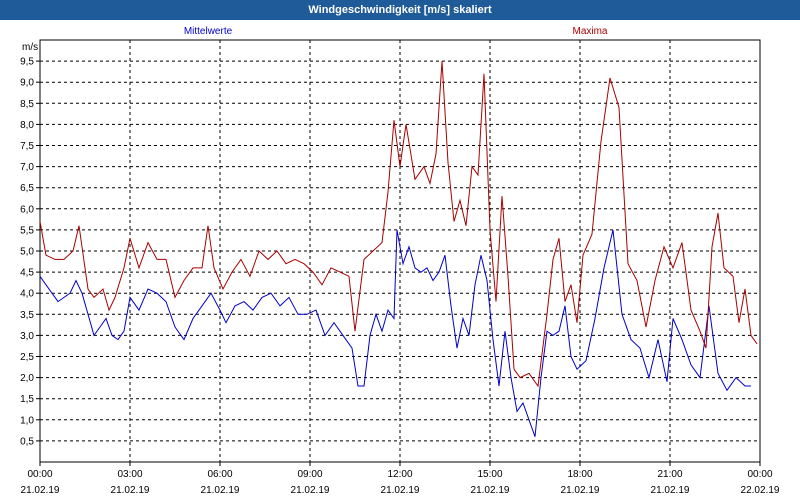 The width and height of the screenshot is (800, 500). What do you see at coordinates (309, 474) in the screenshot?
I see `x-tick-time: 09:00` at bounding box center [309, 474].